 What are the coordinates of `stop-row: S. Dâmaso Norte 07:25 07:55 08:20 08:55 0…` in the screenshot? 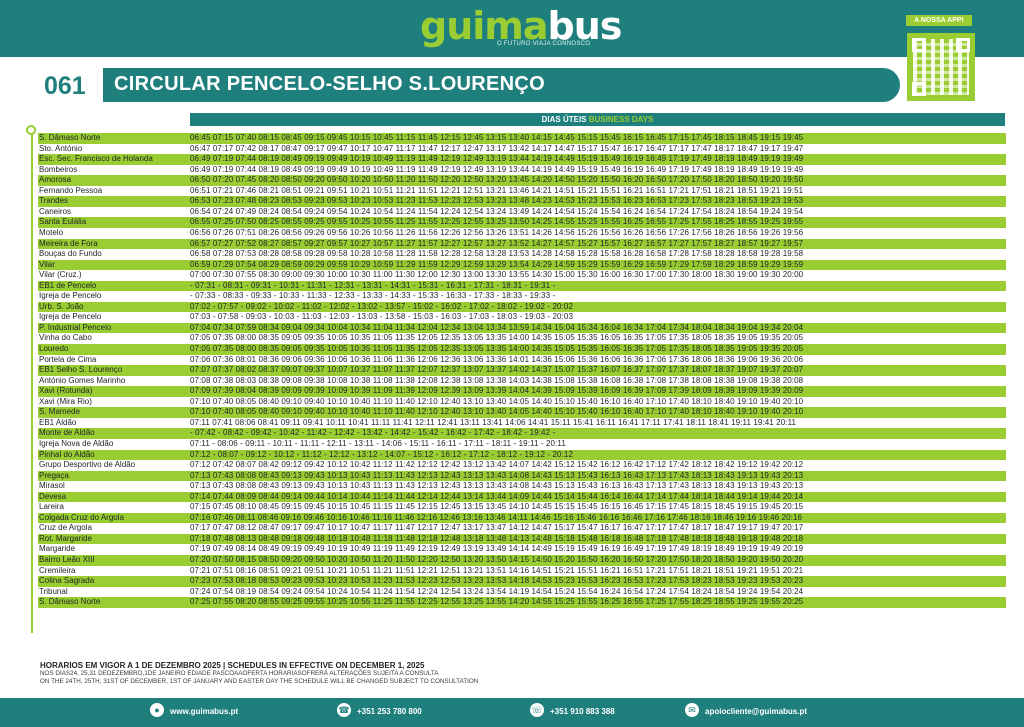 It's located at (522, 602).